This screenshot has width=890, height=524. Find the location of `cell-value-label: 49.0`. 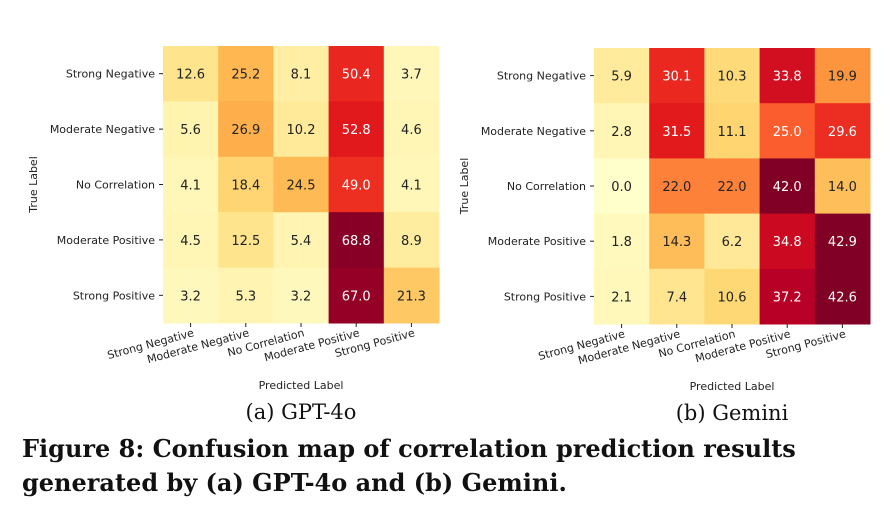

cell-value-label: 49.0 is located at coordinates (356, 186).